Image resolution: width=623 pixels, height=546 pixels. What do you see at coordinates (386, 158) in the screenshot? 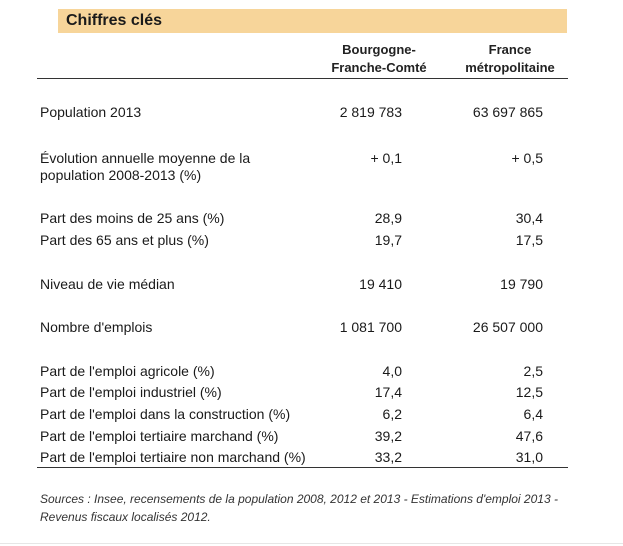
I see `cell-bourgogne: + 0,1` at bounding box center [386, 158].